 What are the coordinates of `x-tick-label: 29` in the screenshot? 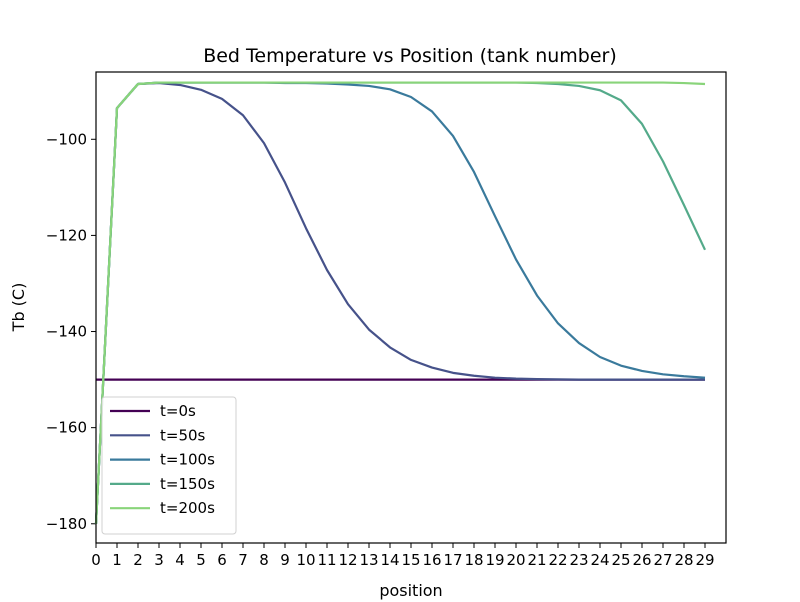 It's located at (704, 560).